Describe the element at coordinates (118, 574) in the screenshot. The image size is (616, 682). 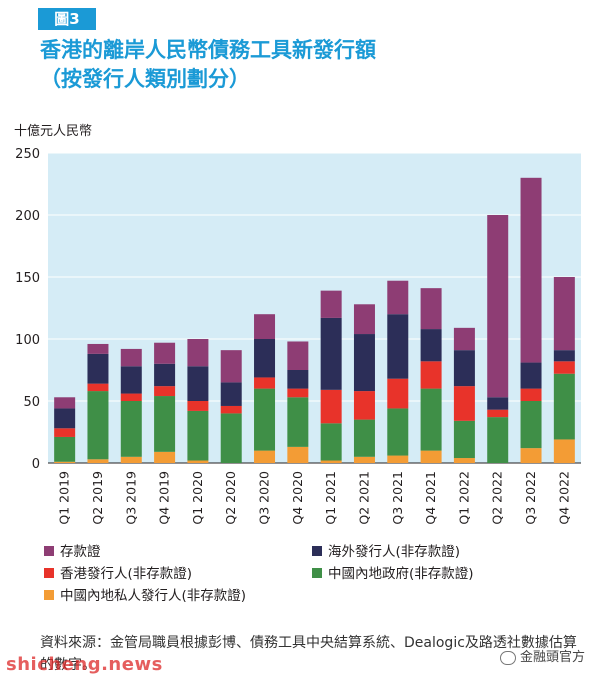
I see `legend-item-hk-issuers: 香港發行人(非存款證)` at that location.